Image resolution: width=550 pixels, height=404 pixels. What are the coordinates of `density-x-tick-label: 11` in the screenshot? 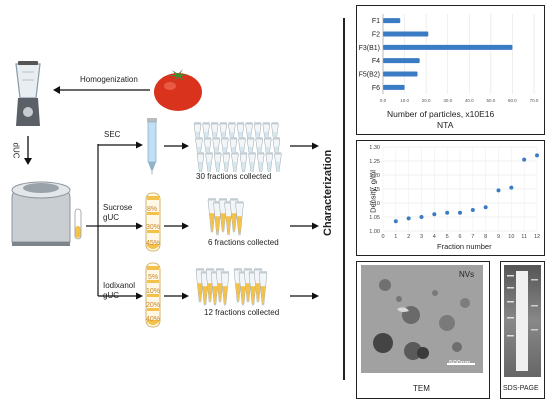 It's located at (524, 237).